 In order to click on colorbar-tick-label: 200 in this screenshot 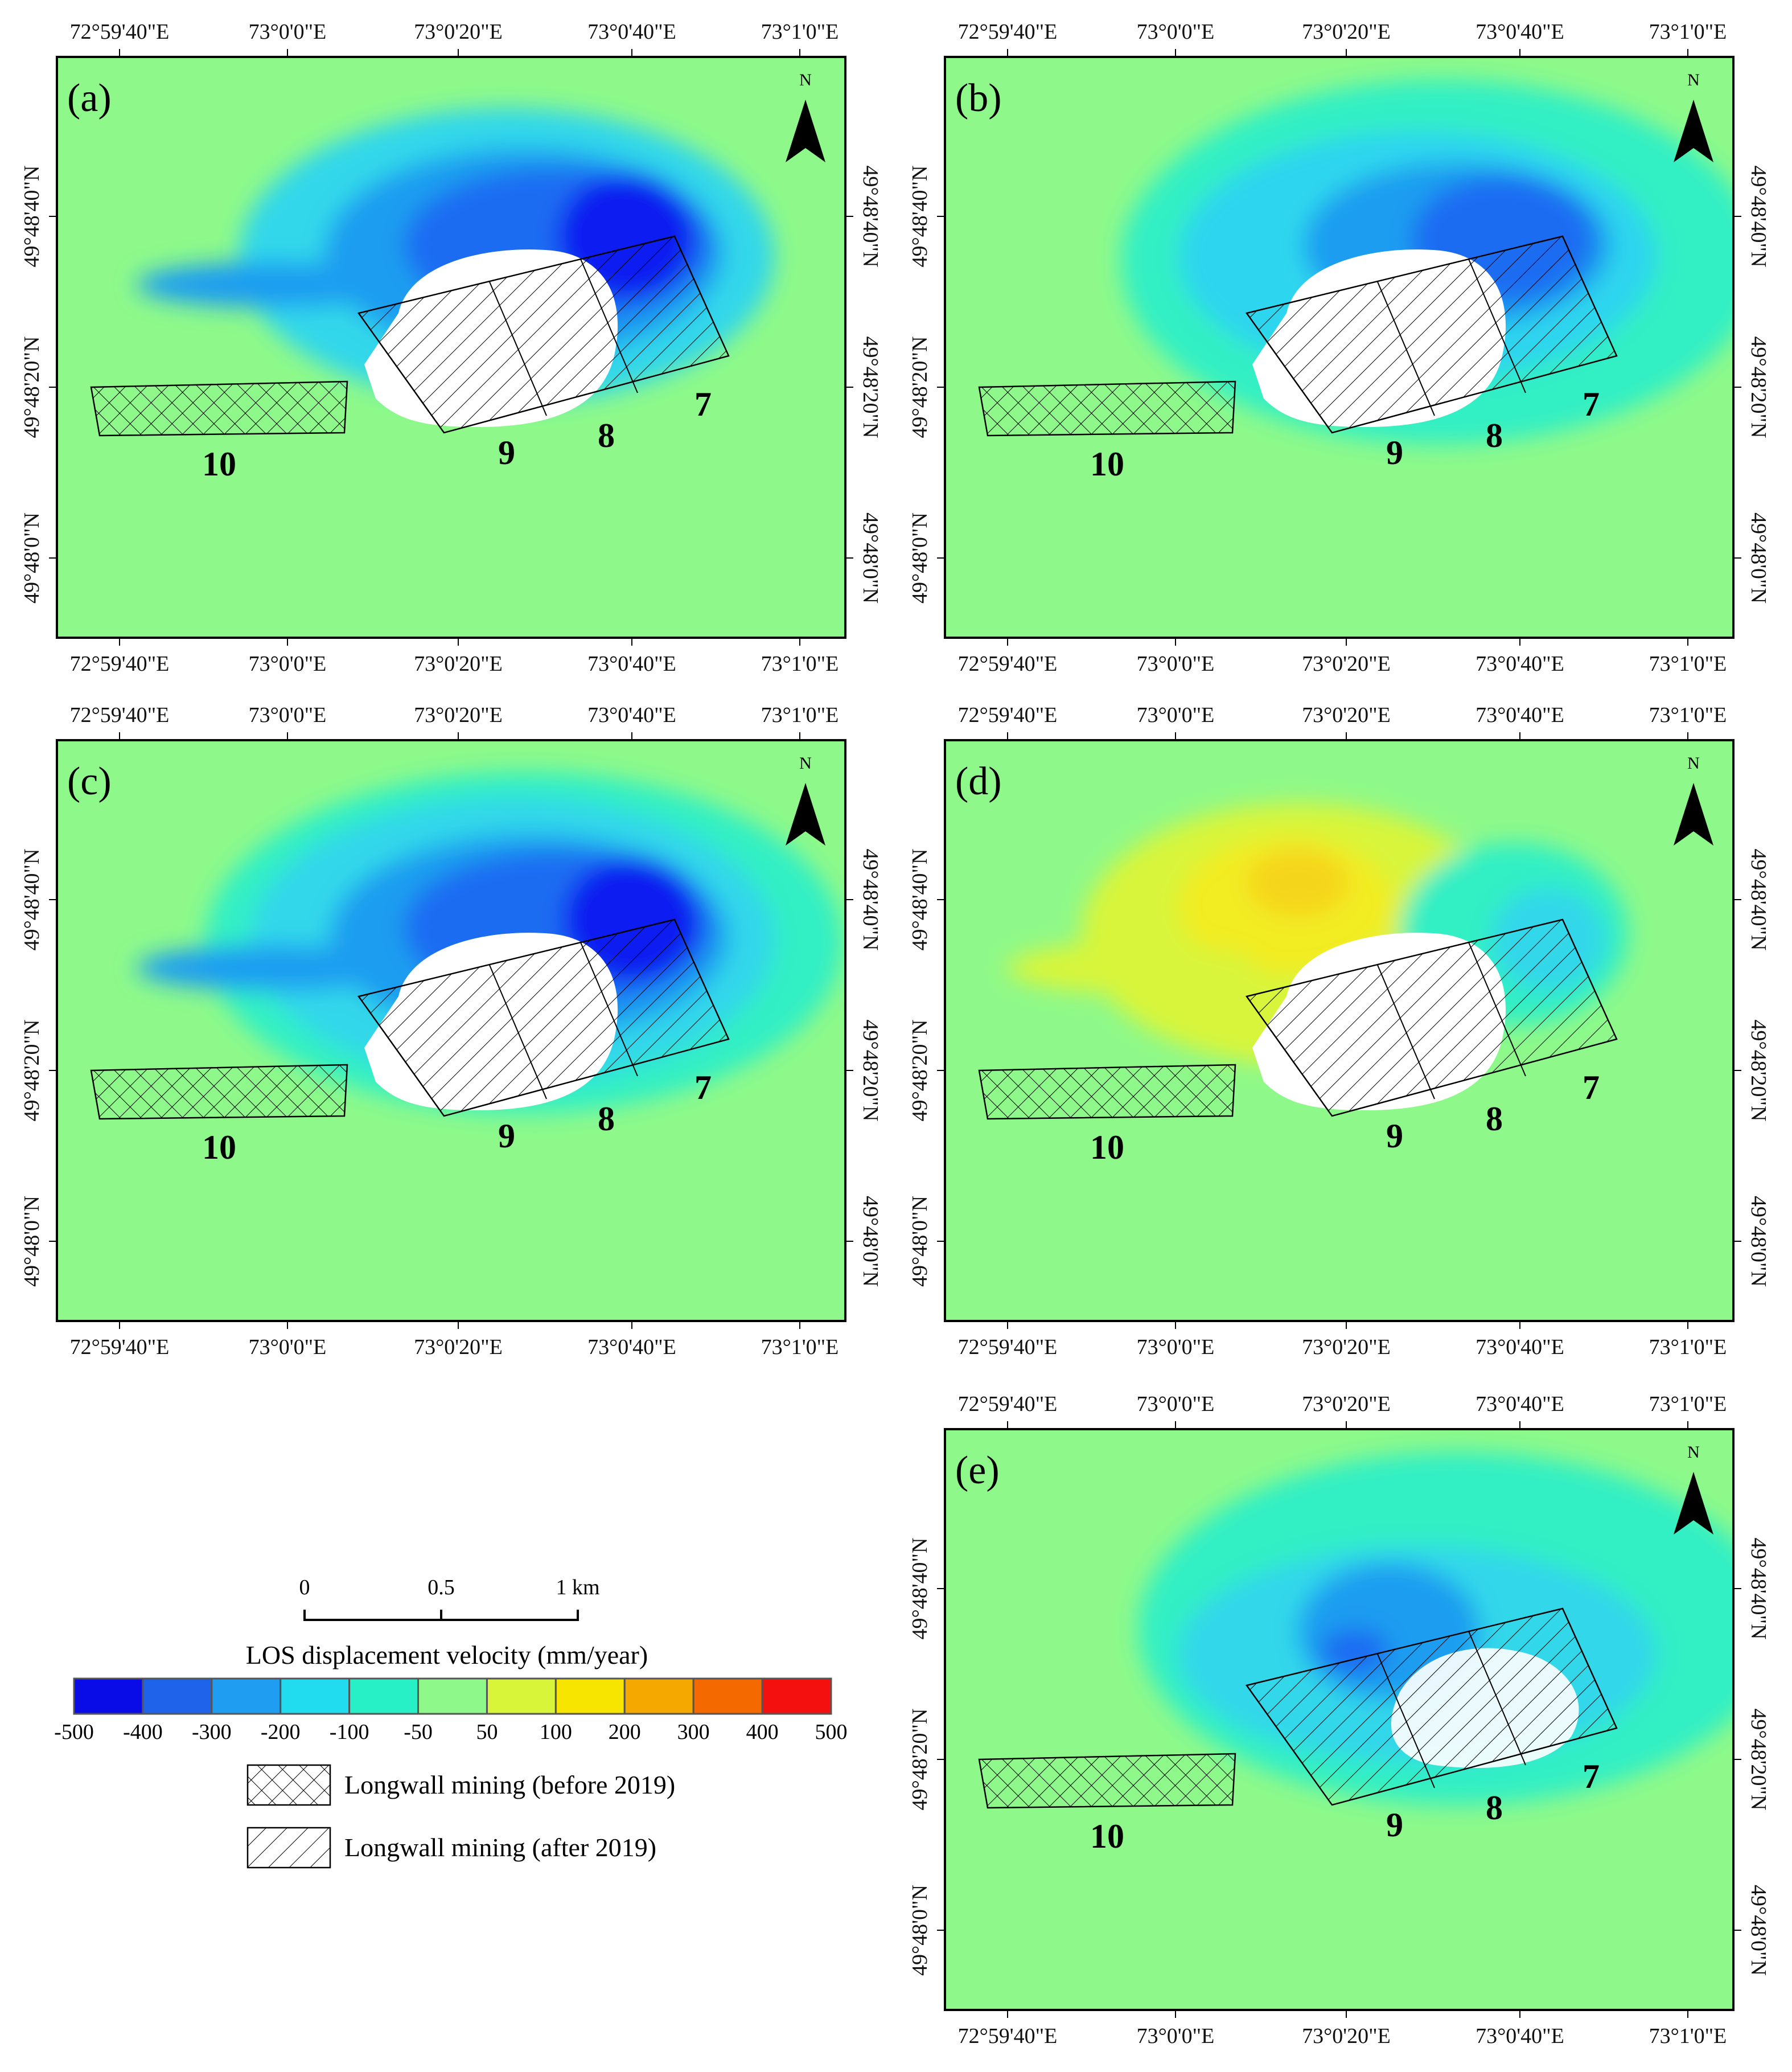, I will do `click(625, 1732)`.